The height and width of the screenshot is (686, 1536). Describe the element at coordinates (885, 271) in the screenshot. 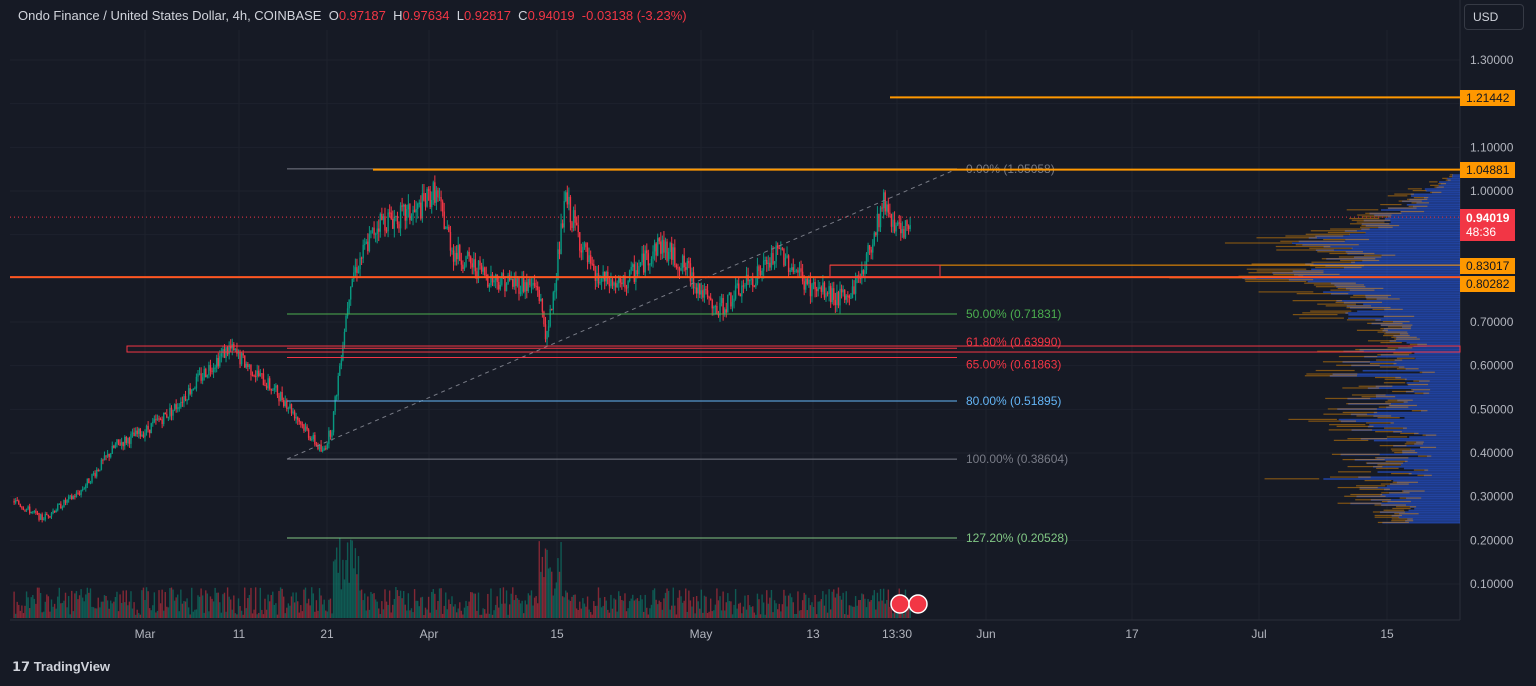

I see `range-box` at that location.